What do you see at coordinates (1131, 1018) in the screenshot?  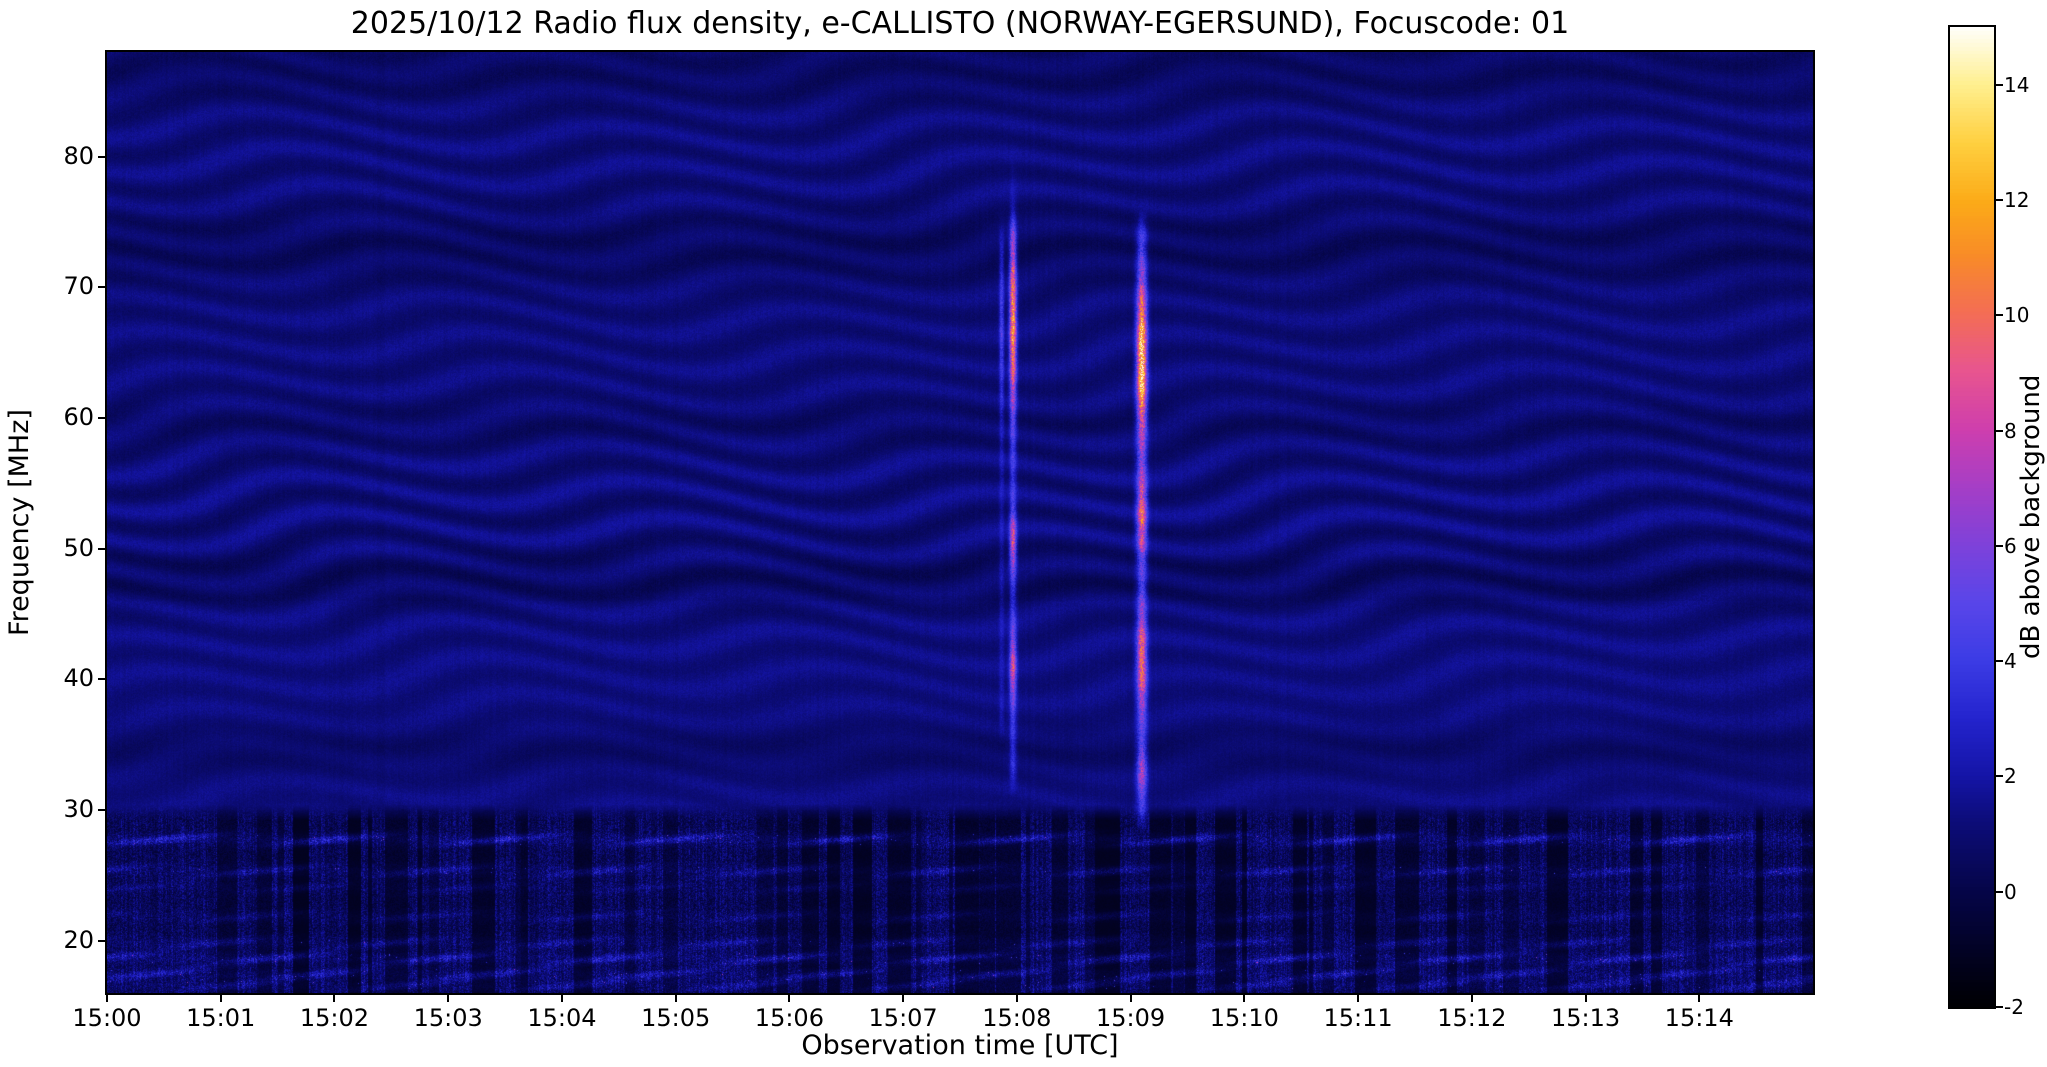 I see `x-tick-label: 15:09` at bounding box center [1131, 1018].